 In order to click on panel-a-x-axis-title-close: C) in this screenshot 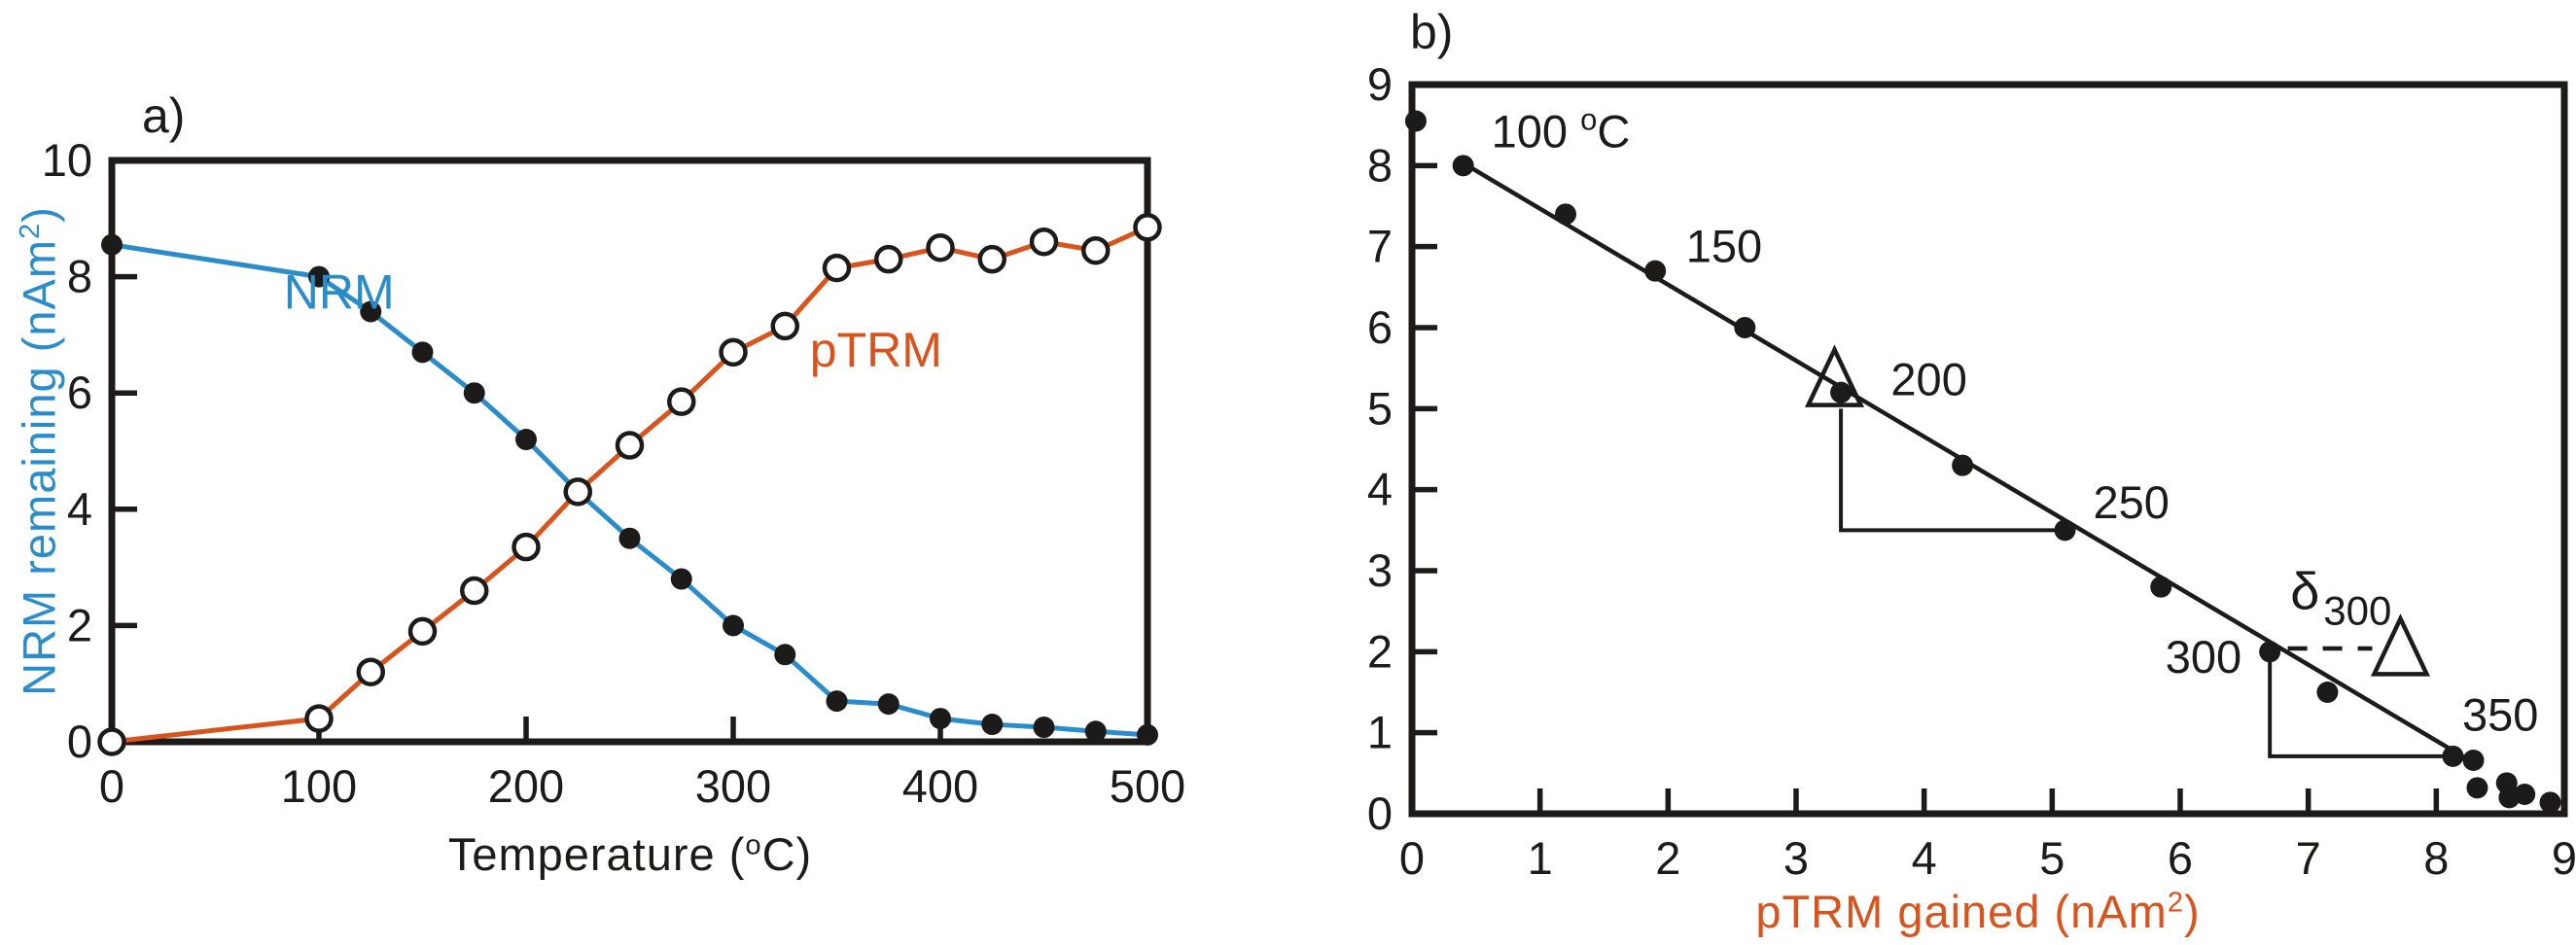, I will do `click(787, 854)`.